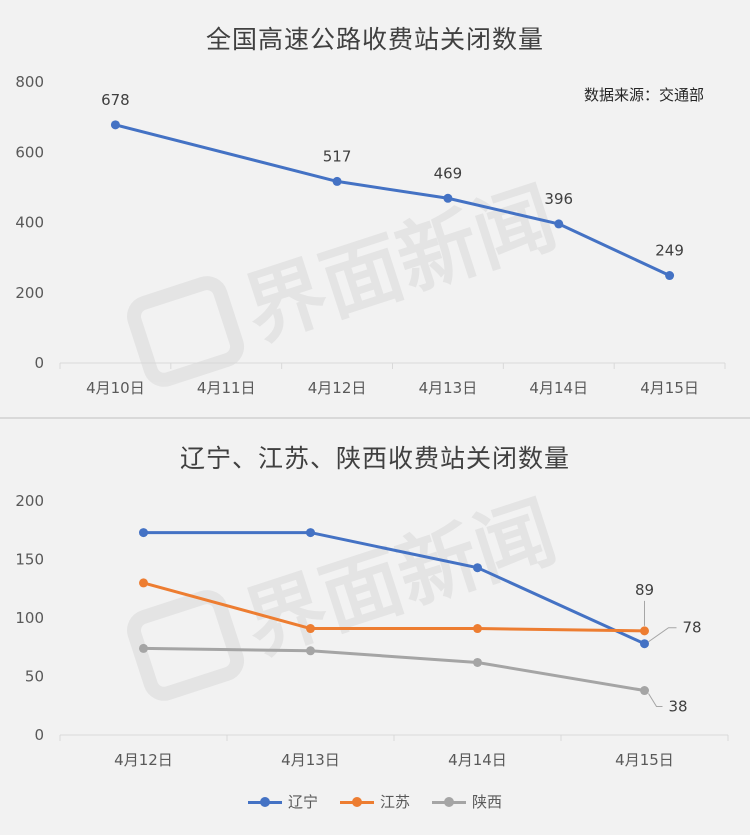  I want to click on data-label: 38, so click(678, 707).